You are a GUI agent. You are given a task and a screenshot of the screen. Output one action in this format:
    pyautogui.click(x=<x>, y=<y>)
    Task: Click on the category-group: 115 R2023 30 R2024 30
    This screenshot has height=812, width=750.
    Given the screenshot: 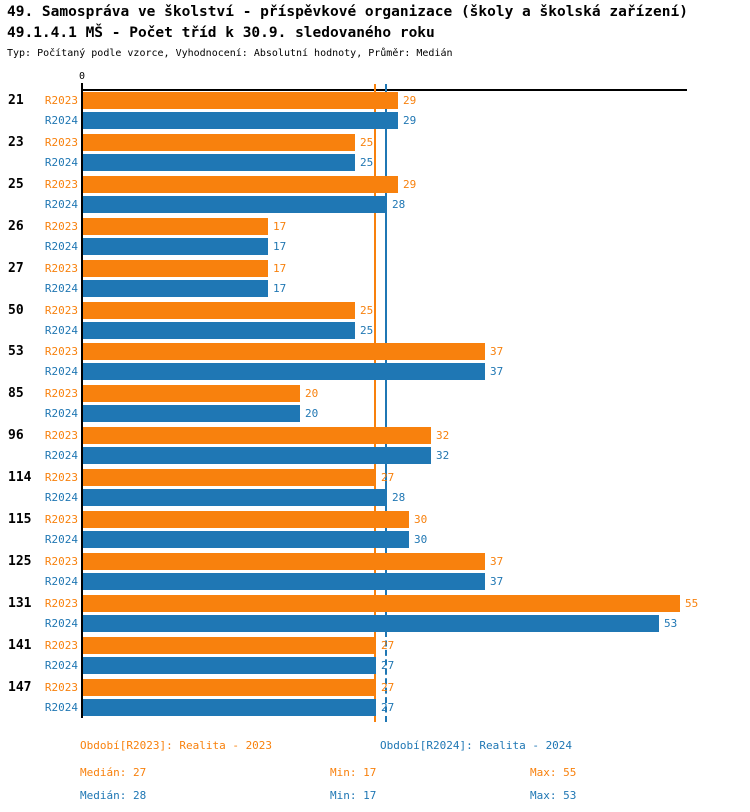 What is the action you would take?
    pyautogui.click(x=375, y=530)
    